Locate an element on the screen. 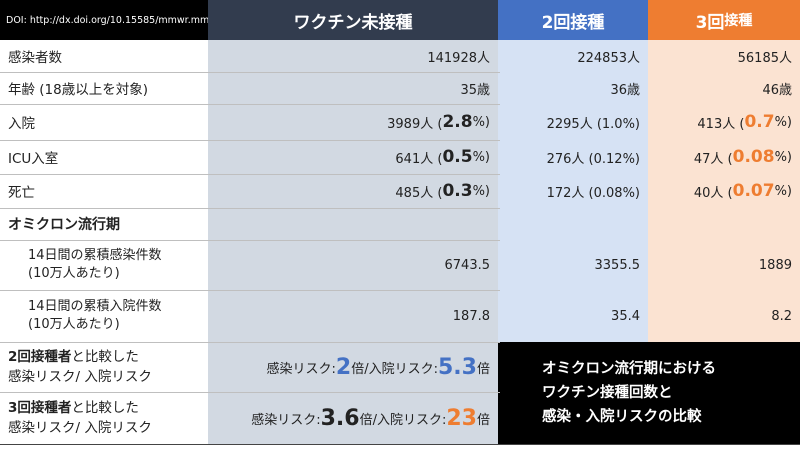 This screenshot has width=800, height=450. cell-cumhosp-unvax: 187.8 is located at coordinates (353, 316).